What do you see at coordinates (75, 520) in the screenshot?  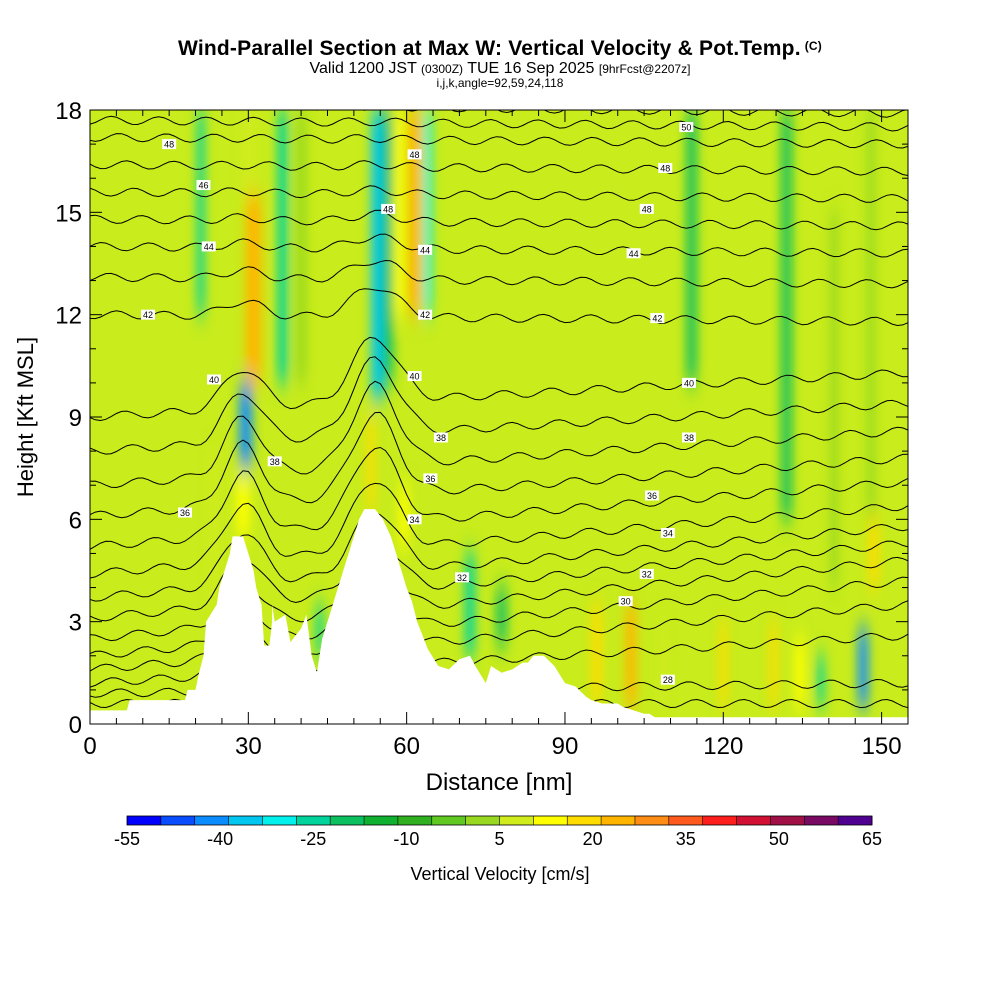 I see `y-tick-label: 6` at bounding box center [75, 520].